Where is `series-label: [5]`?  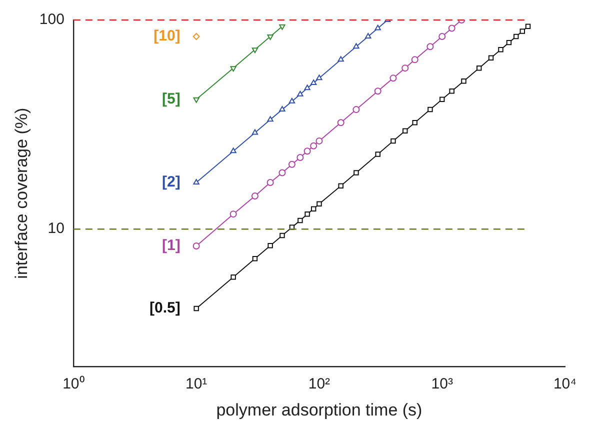
series-label: [5] is located at coordinates (171, 99).